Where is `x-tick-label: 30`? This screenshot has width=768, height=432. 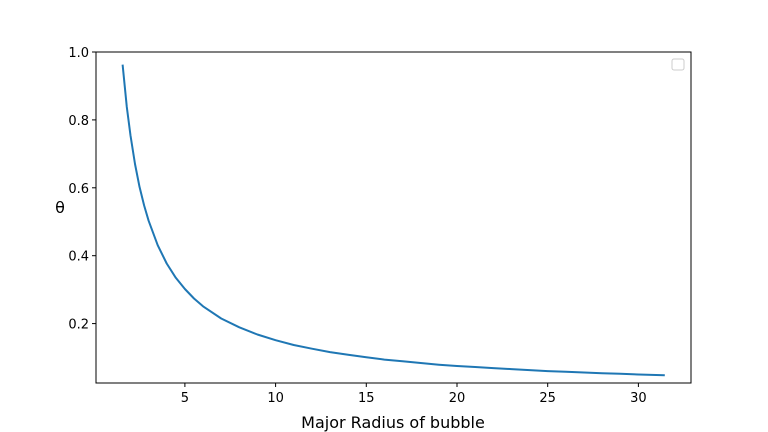 x-tick-label: 30 is located at coordinates (638, 398).